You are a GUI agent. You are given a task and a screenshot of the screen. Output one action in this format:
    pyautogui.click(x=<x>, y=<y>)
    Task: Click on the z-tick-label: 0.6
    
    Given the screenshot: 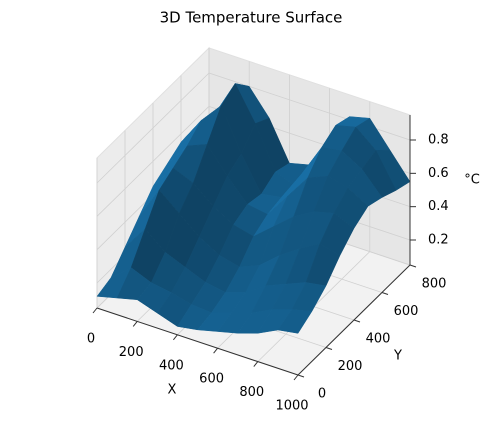 What is the action you would take?
    pyautogui.click(x=438, y=173)
    